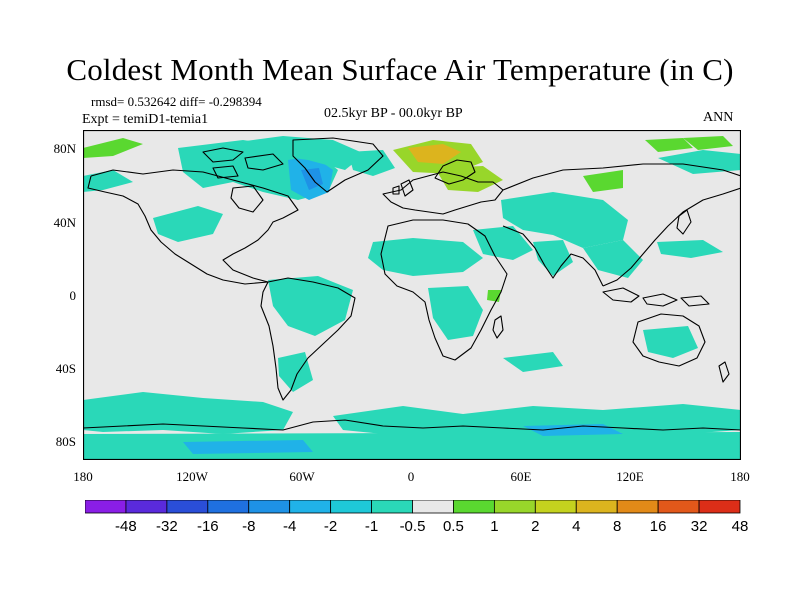 This screenshot has width=800, height=600. What do you see at coordinates (308, 339) in the screenshot?
I see `coastline-south-america` at bounding box center [308, 339].